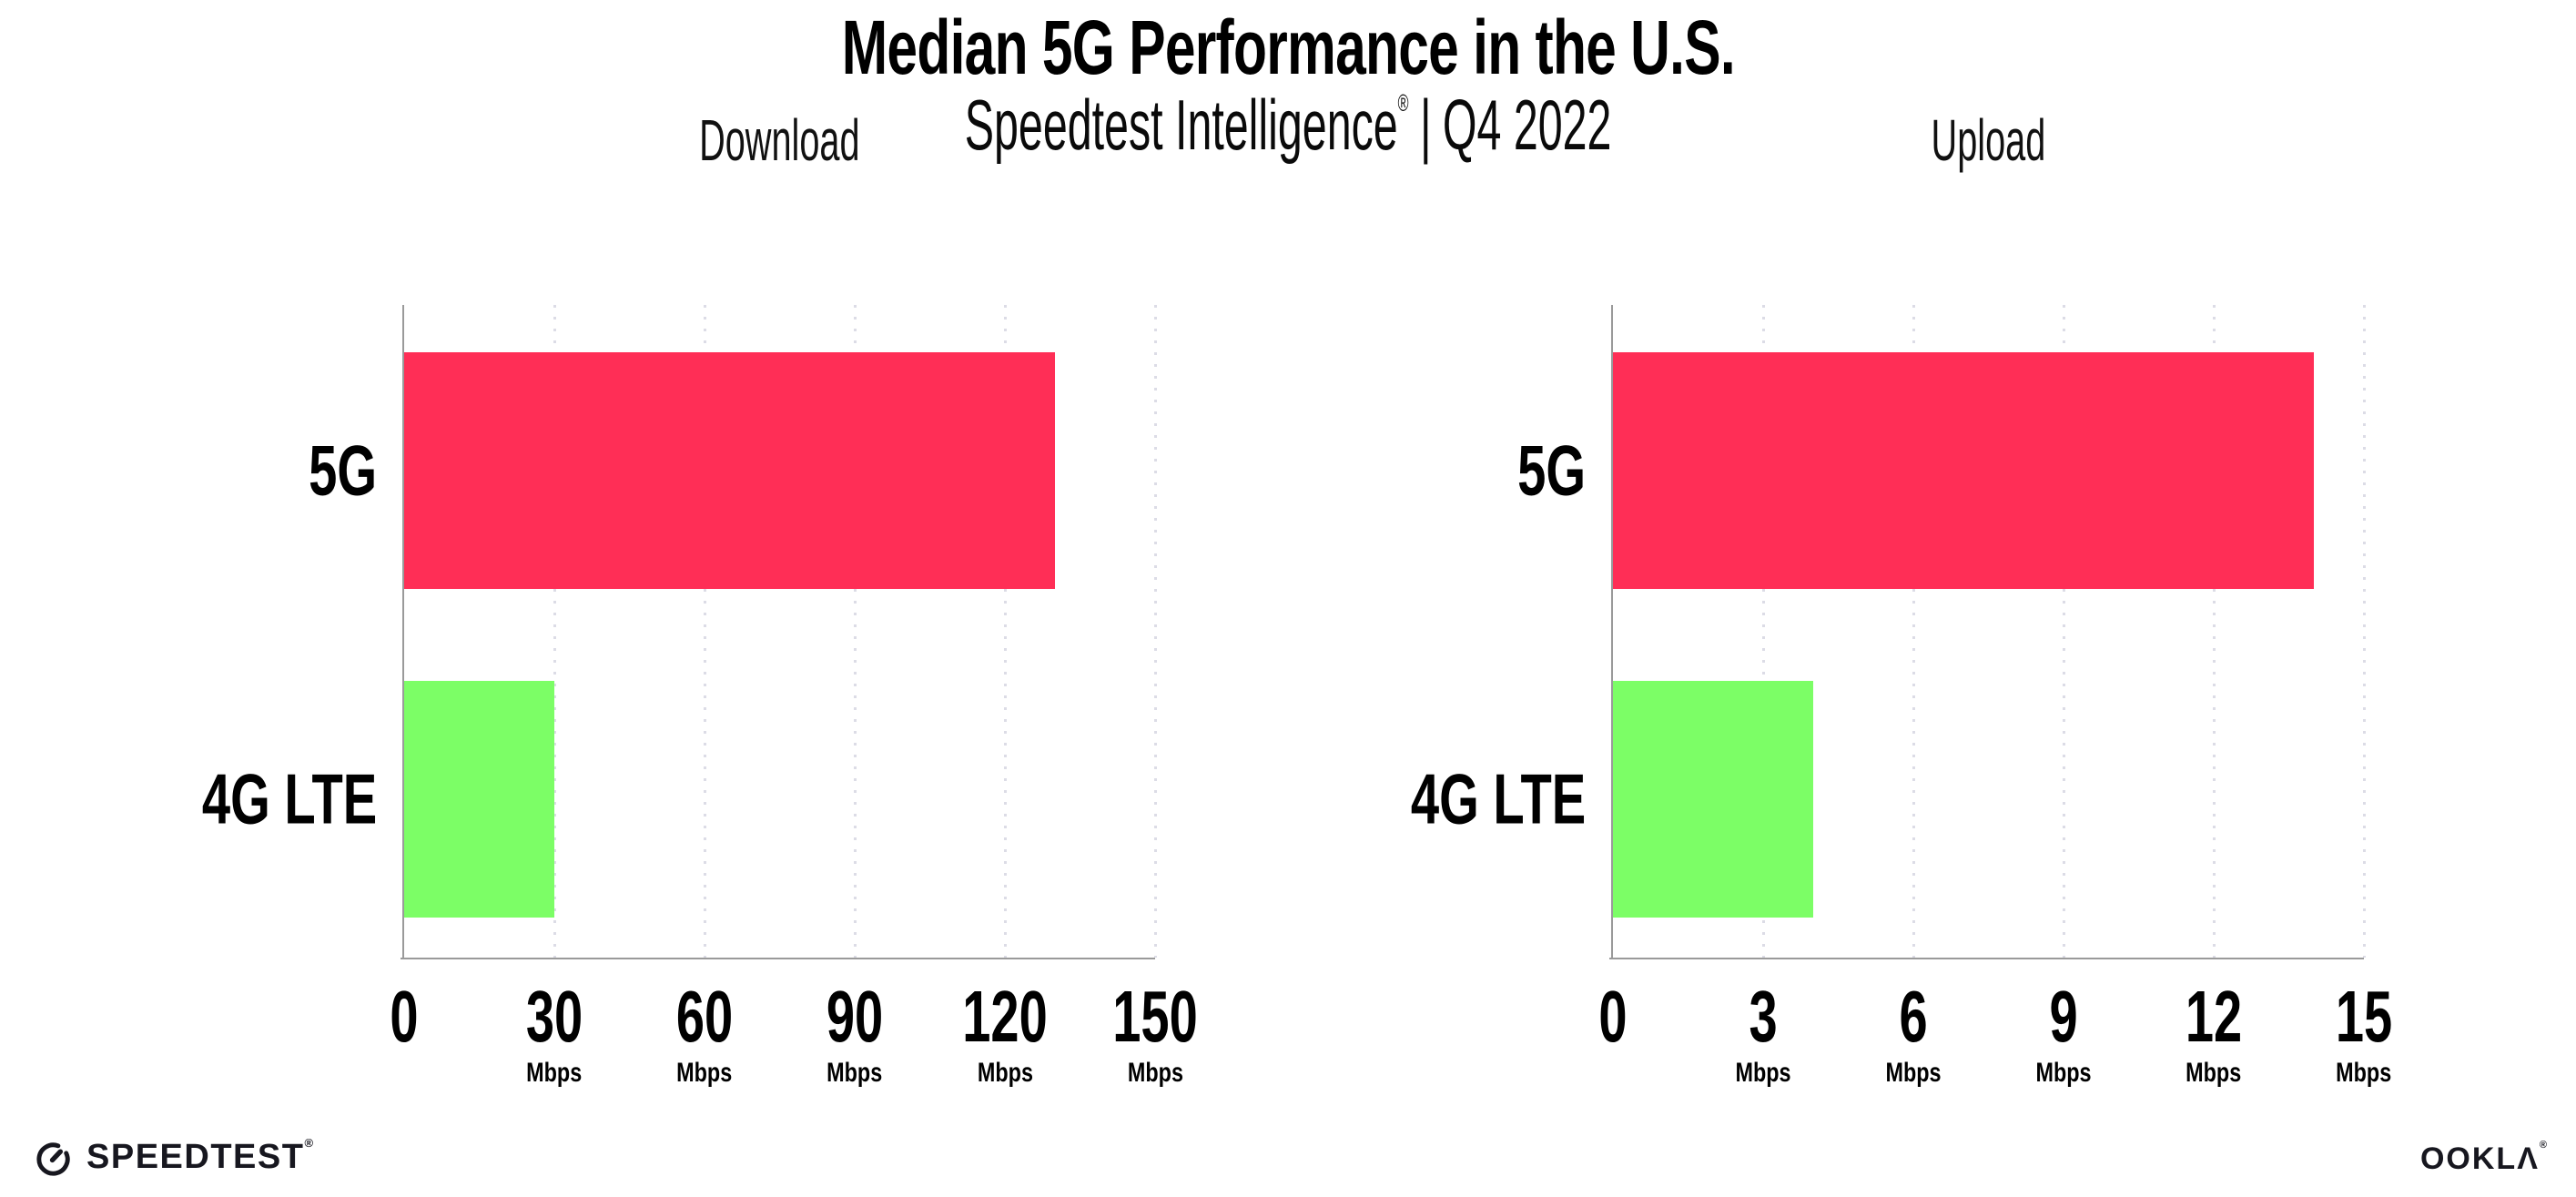  Describe the element at coordinates (2479, 1159) in the screenshot. I see `ookla-wordmark: OOKLΛ` at that location.